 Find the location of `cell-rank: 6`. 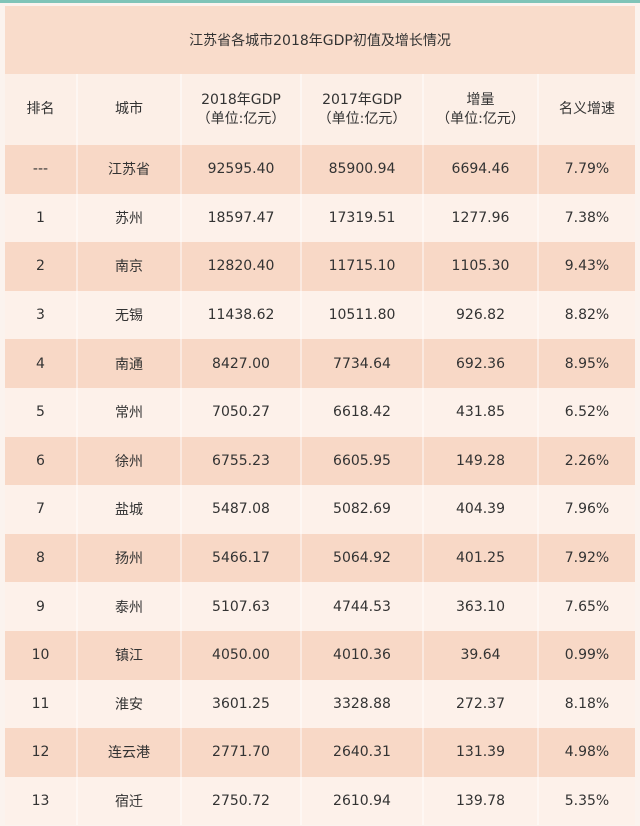

cell-rank: 6 is located at coordinates (41, 461).